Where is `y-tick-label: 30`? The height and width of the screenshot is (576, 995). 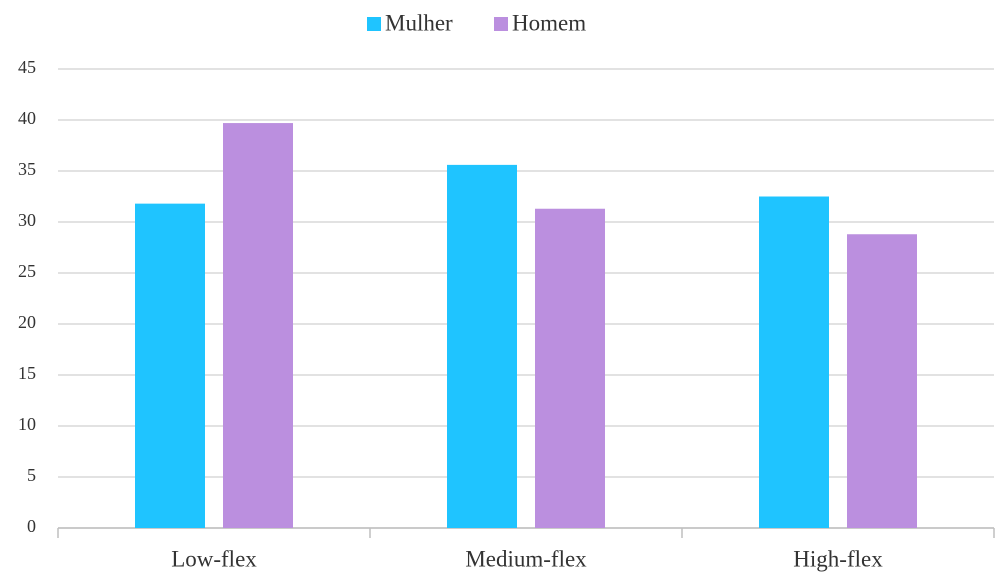 y-tick-label: 30 is located at coordinates (27, 220).